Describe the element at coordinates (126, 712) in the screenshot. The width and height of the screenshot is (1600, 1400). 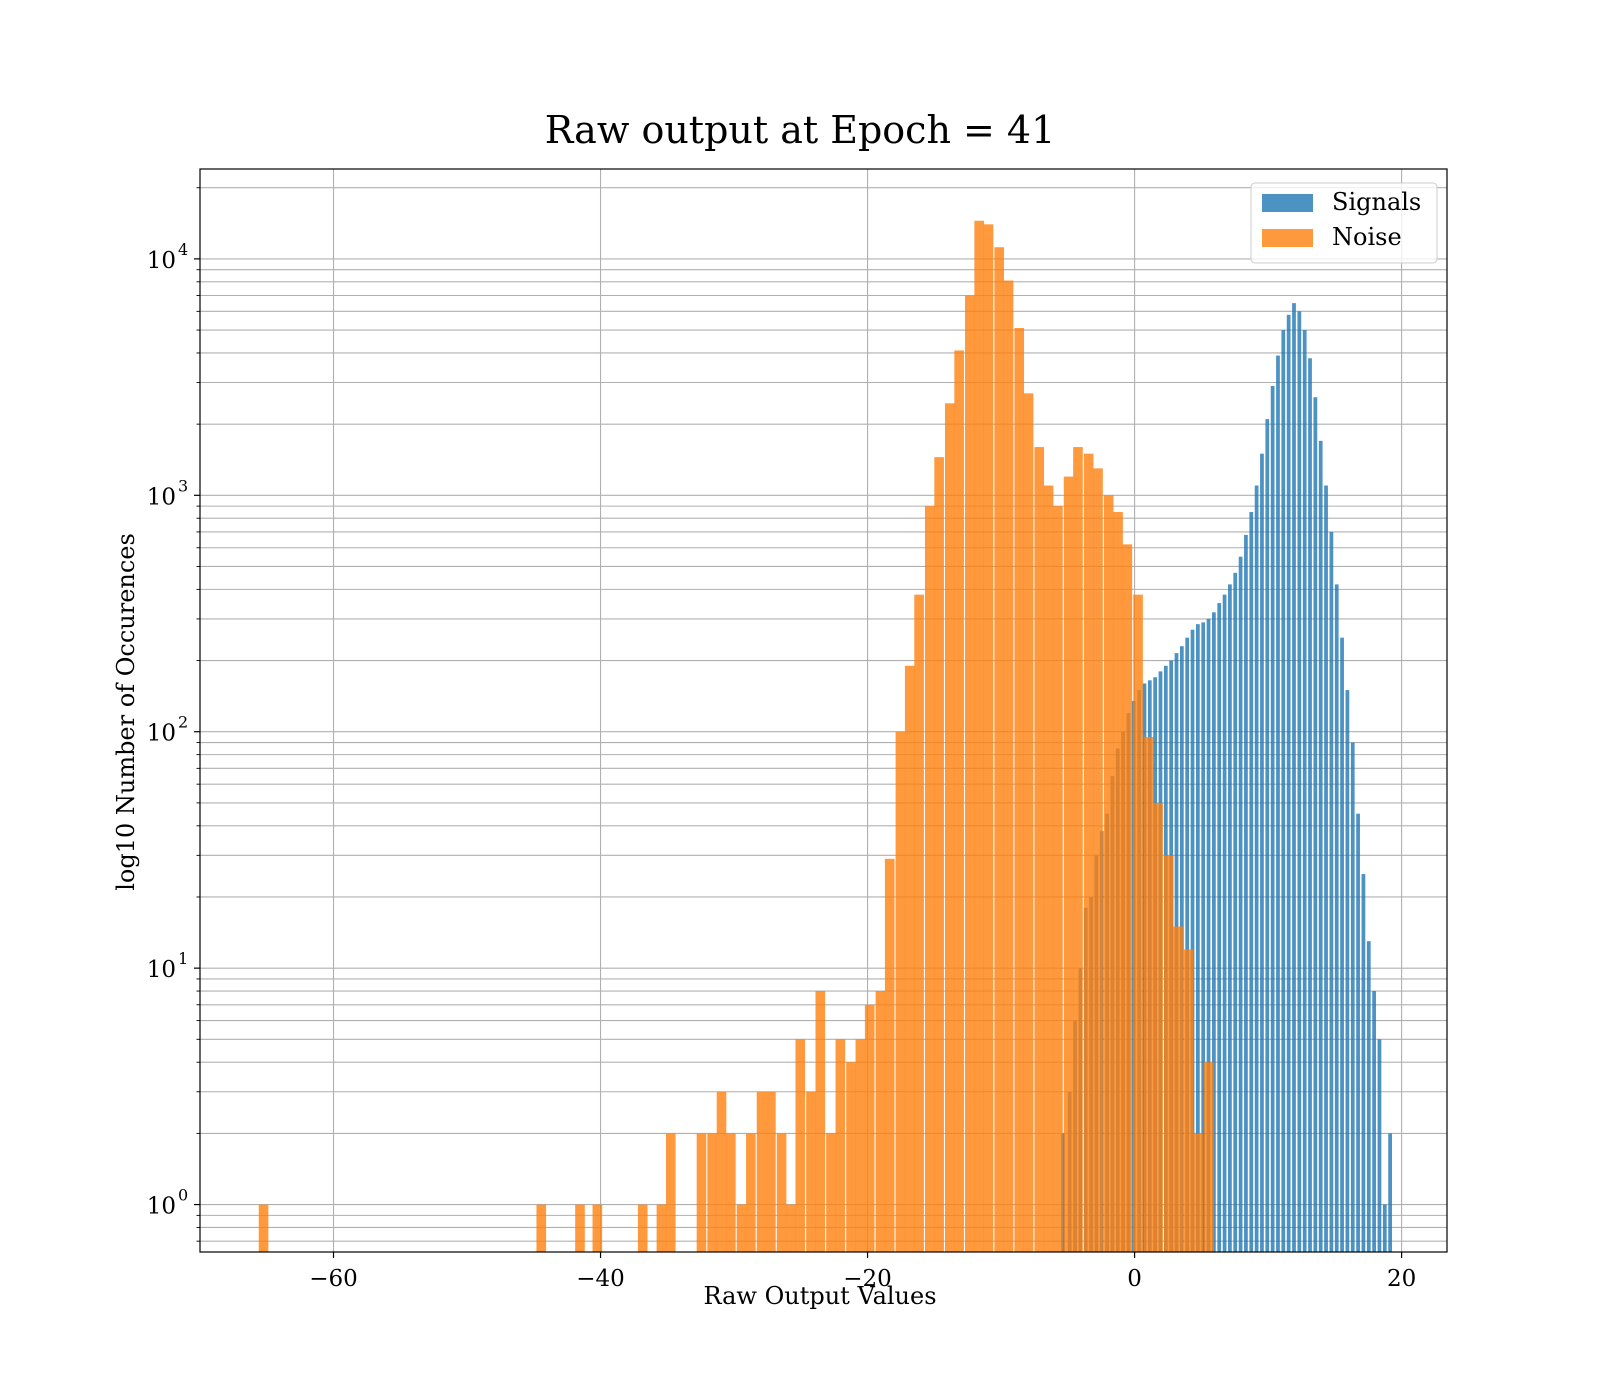
I see `y-axis-label: log10 Number of Occurences` at that location.